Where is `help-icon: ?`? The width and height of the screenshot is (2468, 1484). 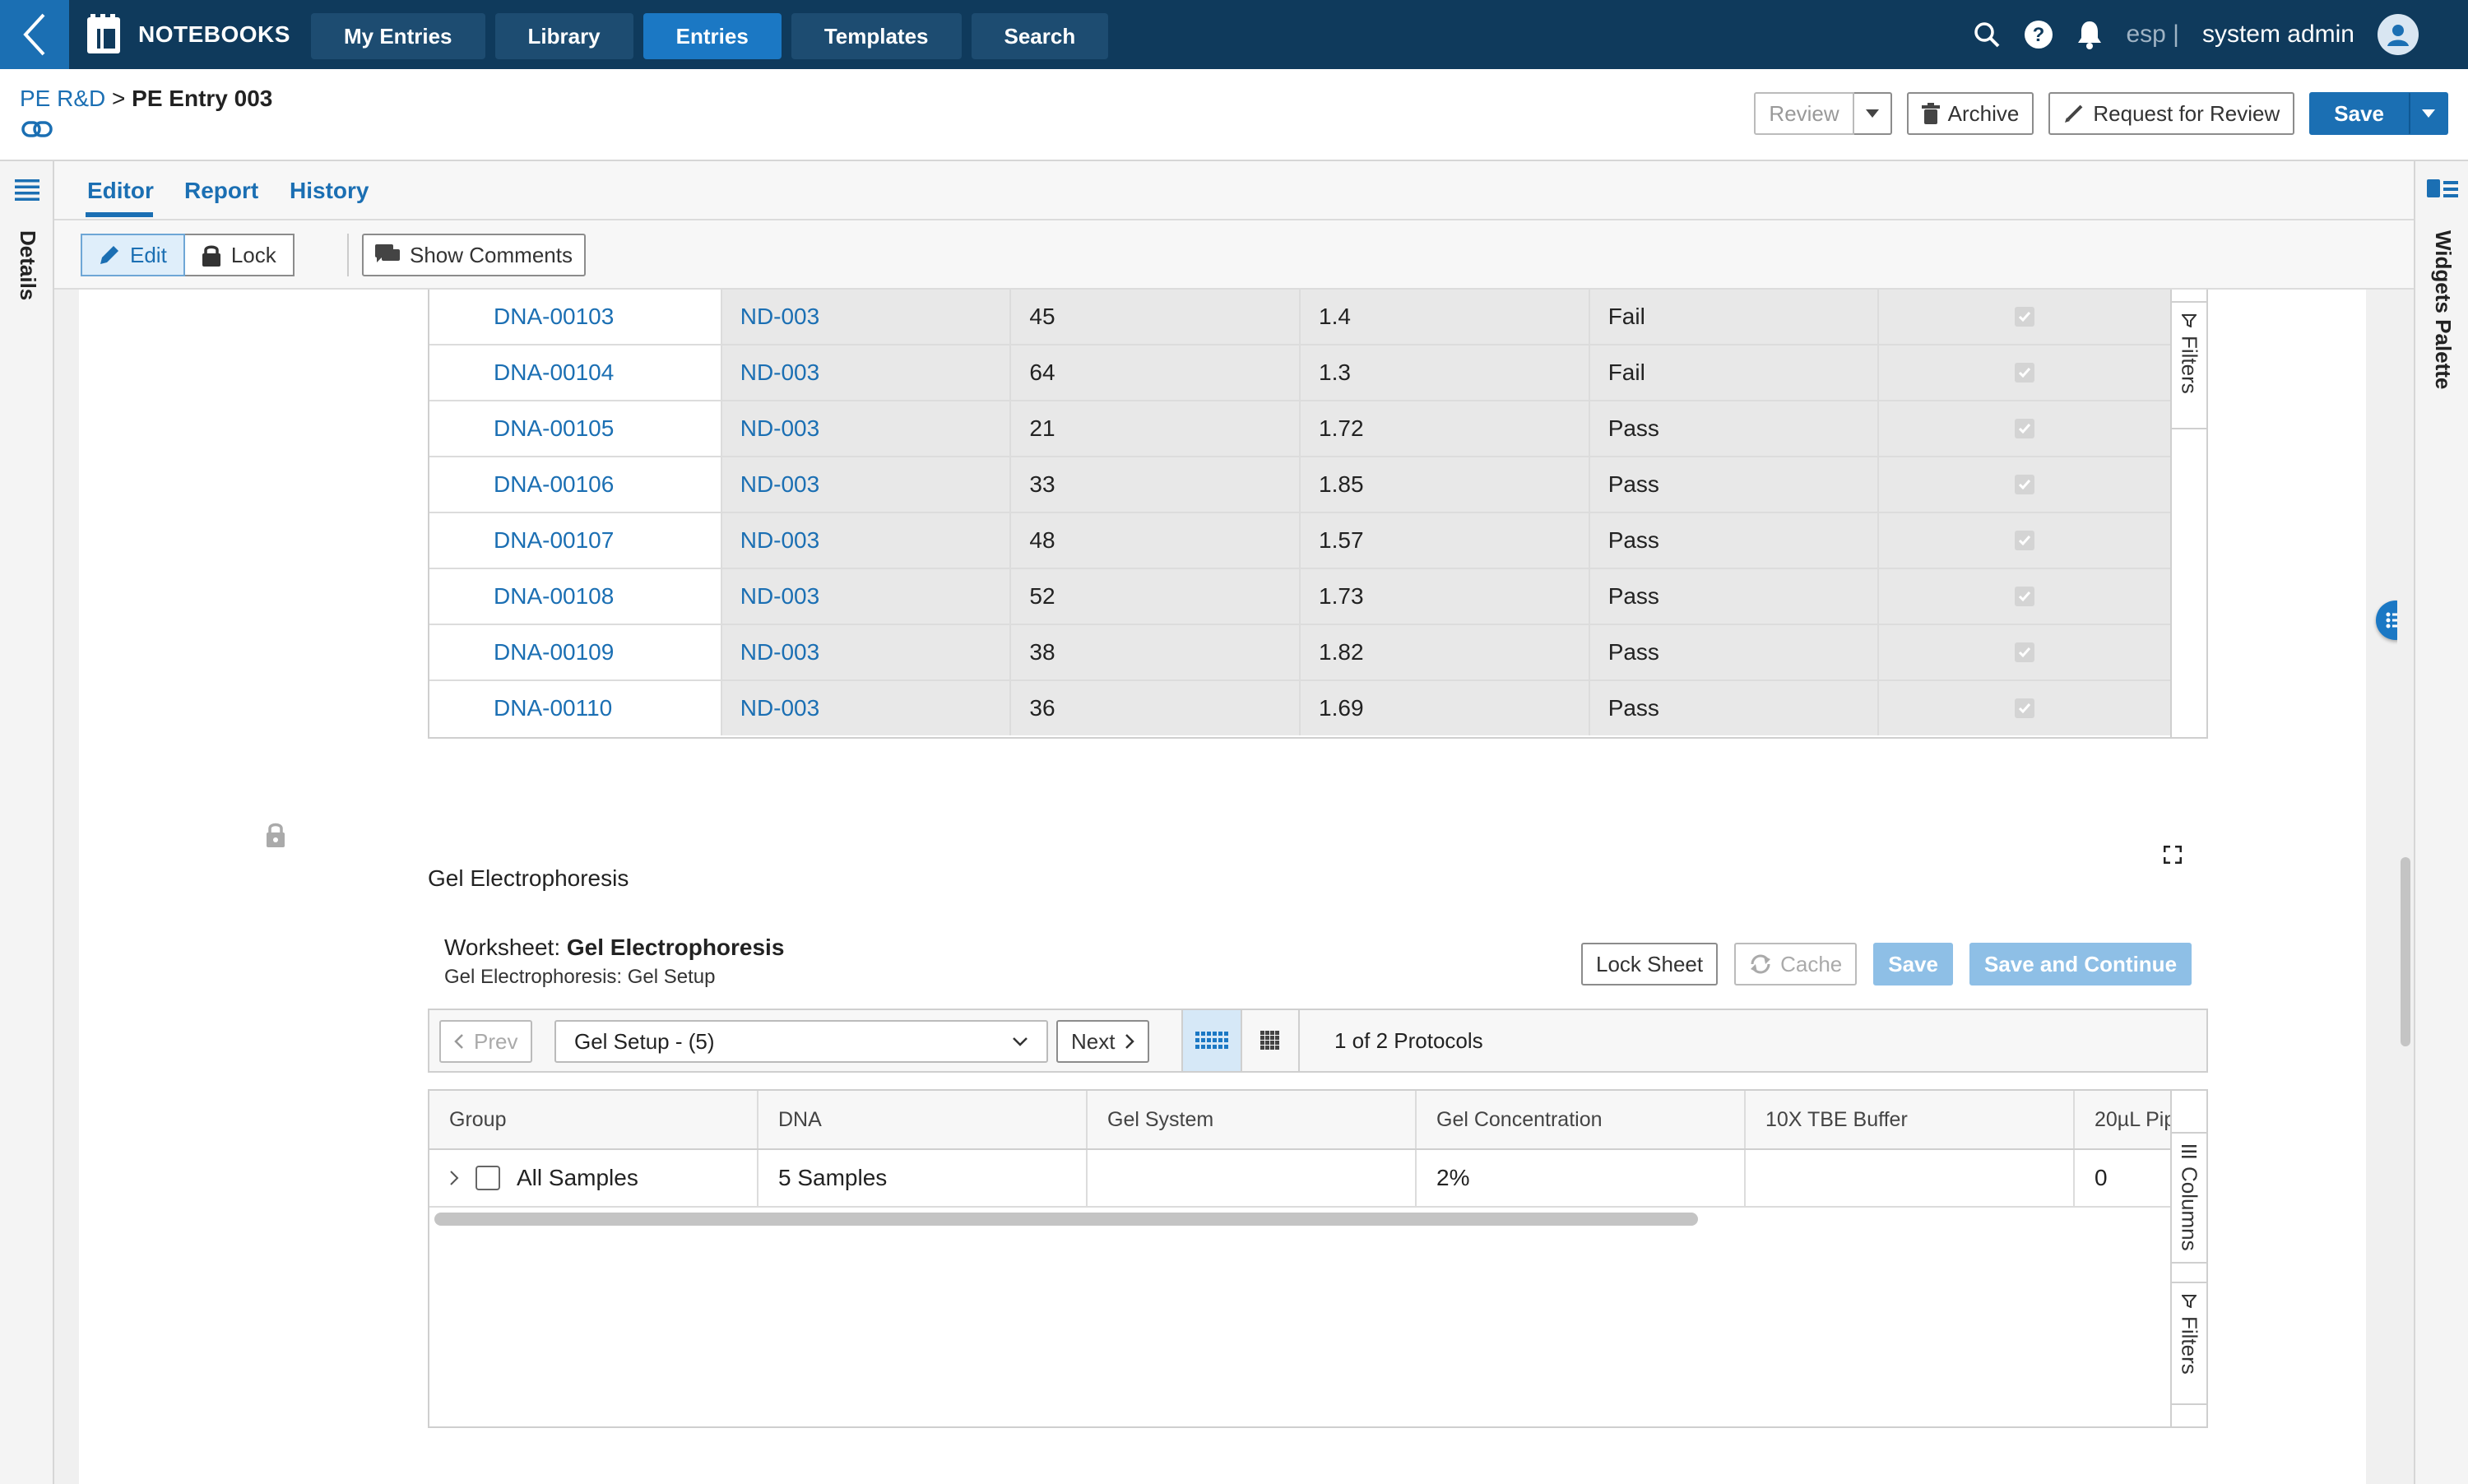
help-icon: ? is located at coordinates (2038, 34).